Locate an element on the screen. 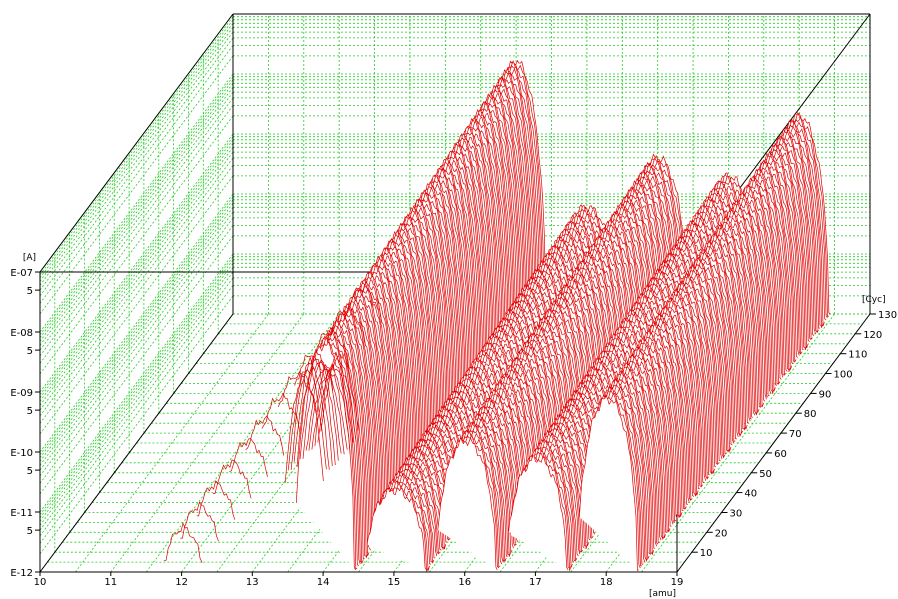 This screenshot has width=898, height=599. z-tick-label: 60 is located at coordinates (780, 454).